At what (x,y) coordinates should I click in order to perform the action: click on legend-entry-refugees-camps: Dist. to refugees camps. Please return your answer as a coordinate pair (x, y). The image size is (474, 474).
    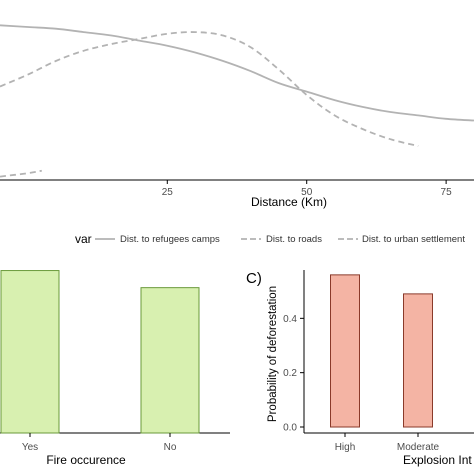
    Looking at the image, I should click on (170, 239).